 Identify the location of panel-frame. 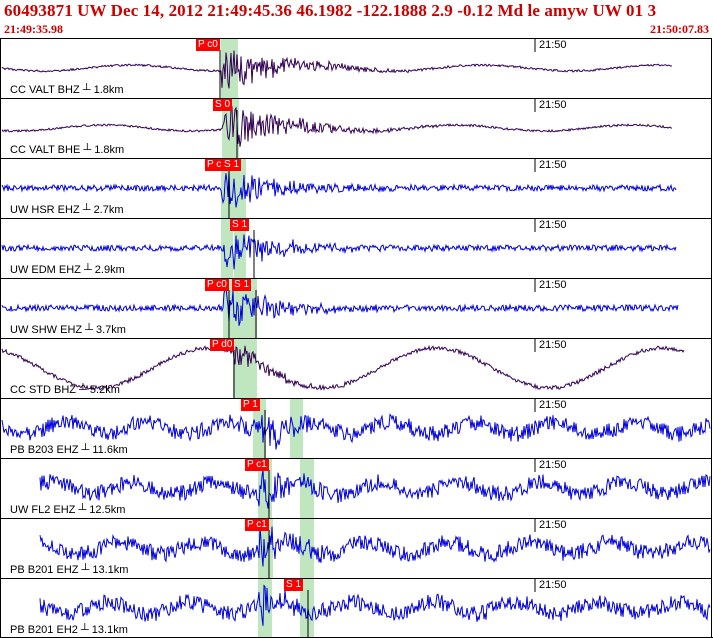
(356, 608).